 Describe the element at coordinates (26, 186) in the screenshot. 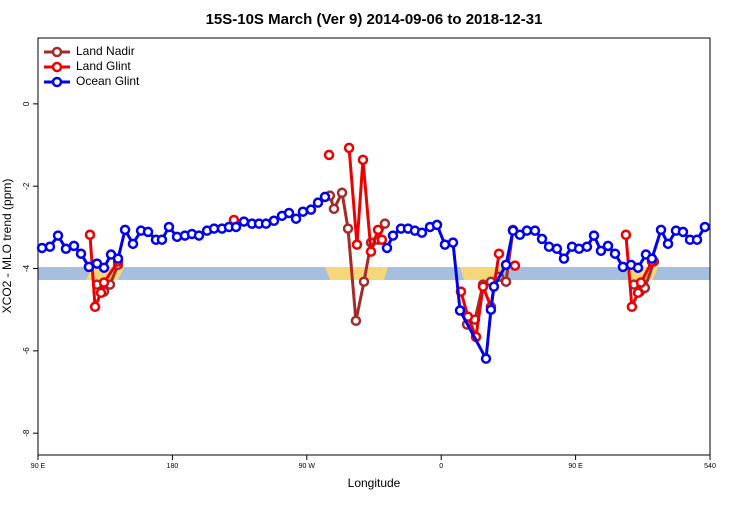

I see `y-tick-label: -2` at that location.